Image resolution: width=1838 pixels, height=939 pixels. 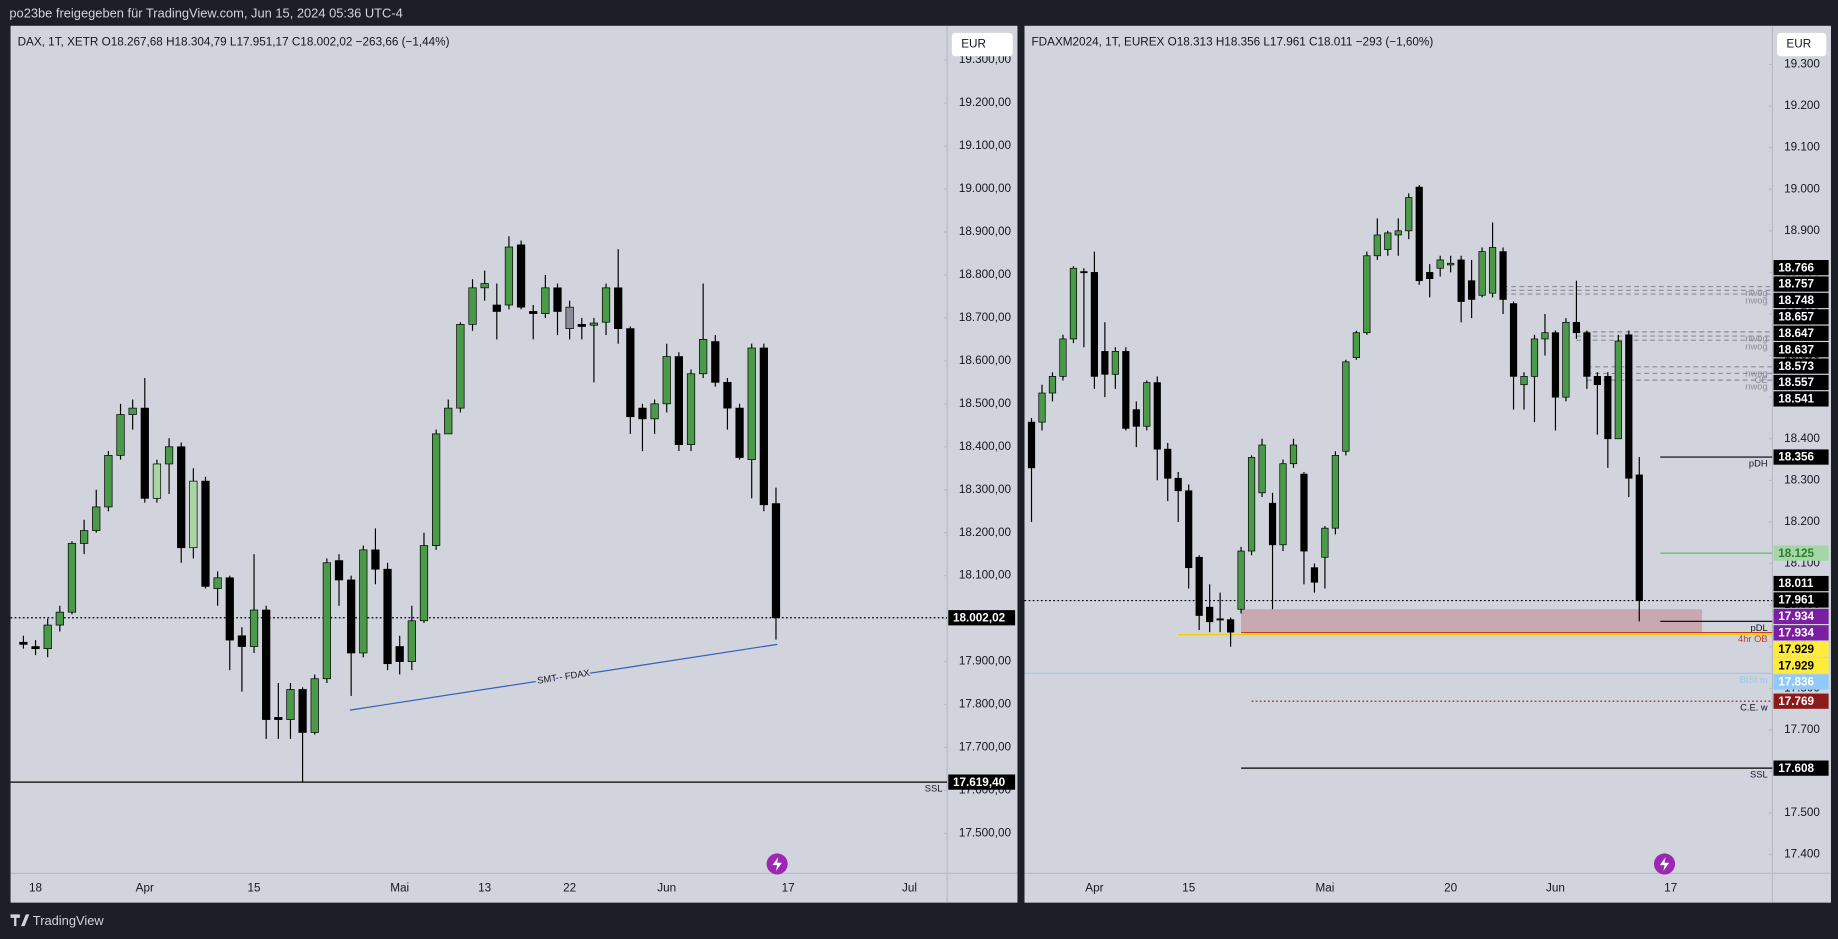 I want to click on price-badge-label: 18.573, so click(x=1796, y=366).